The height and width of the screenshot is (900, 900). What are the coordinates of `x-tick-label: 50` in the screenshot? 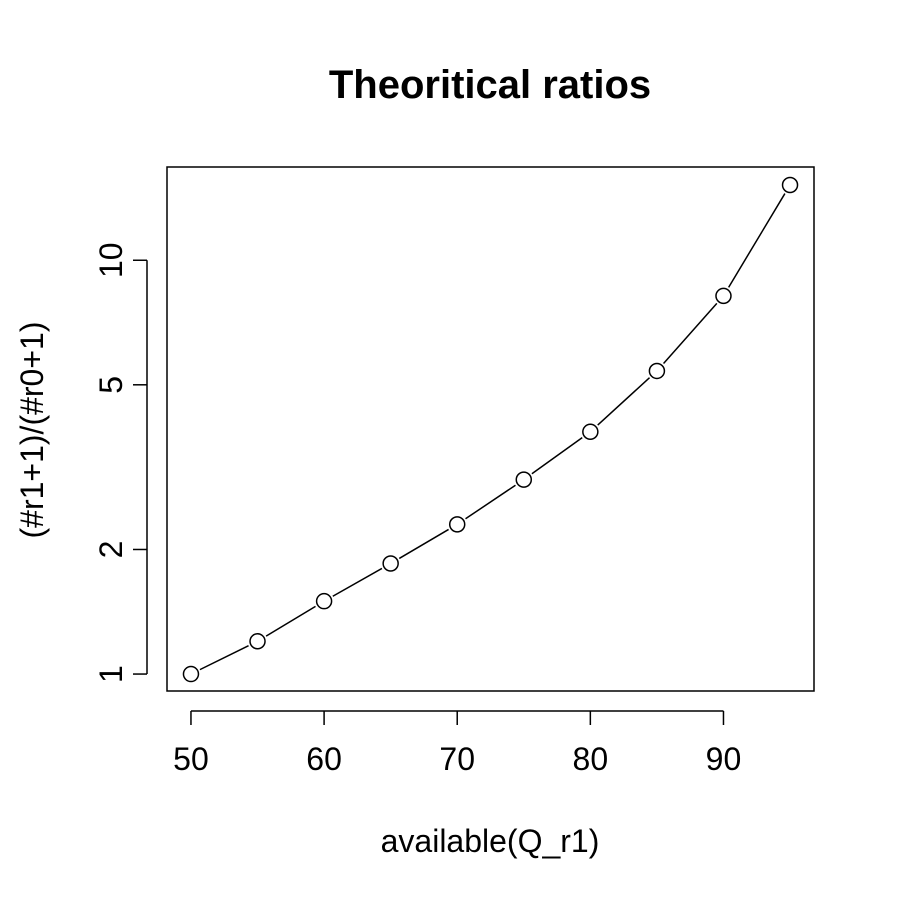 It's located at (191, 759).